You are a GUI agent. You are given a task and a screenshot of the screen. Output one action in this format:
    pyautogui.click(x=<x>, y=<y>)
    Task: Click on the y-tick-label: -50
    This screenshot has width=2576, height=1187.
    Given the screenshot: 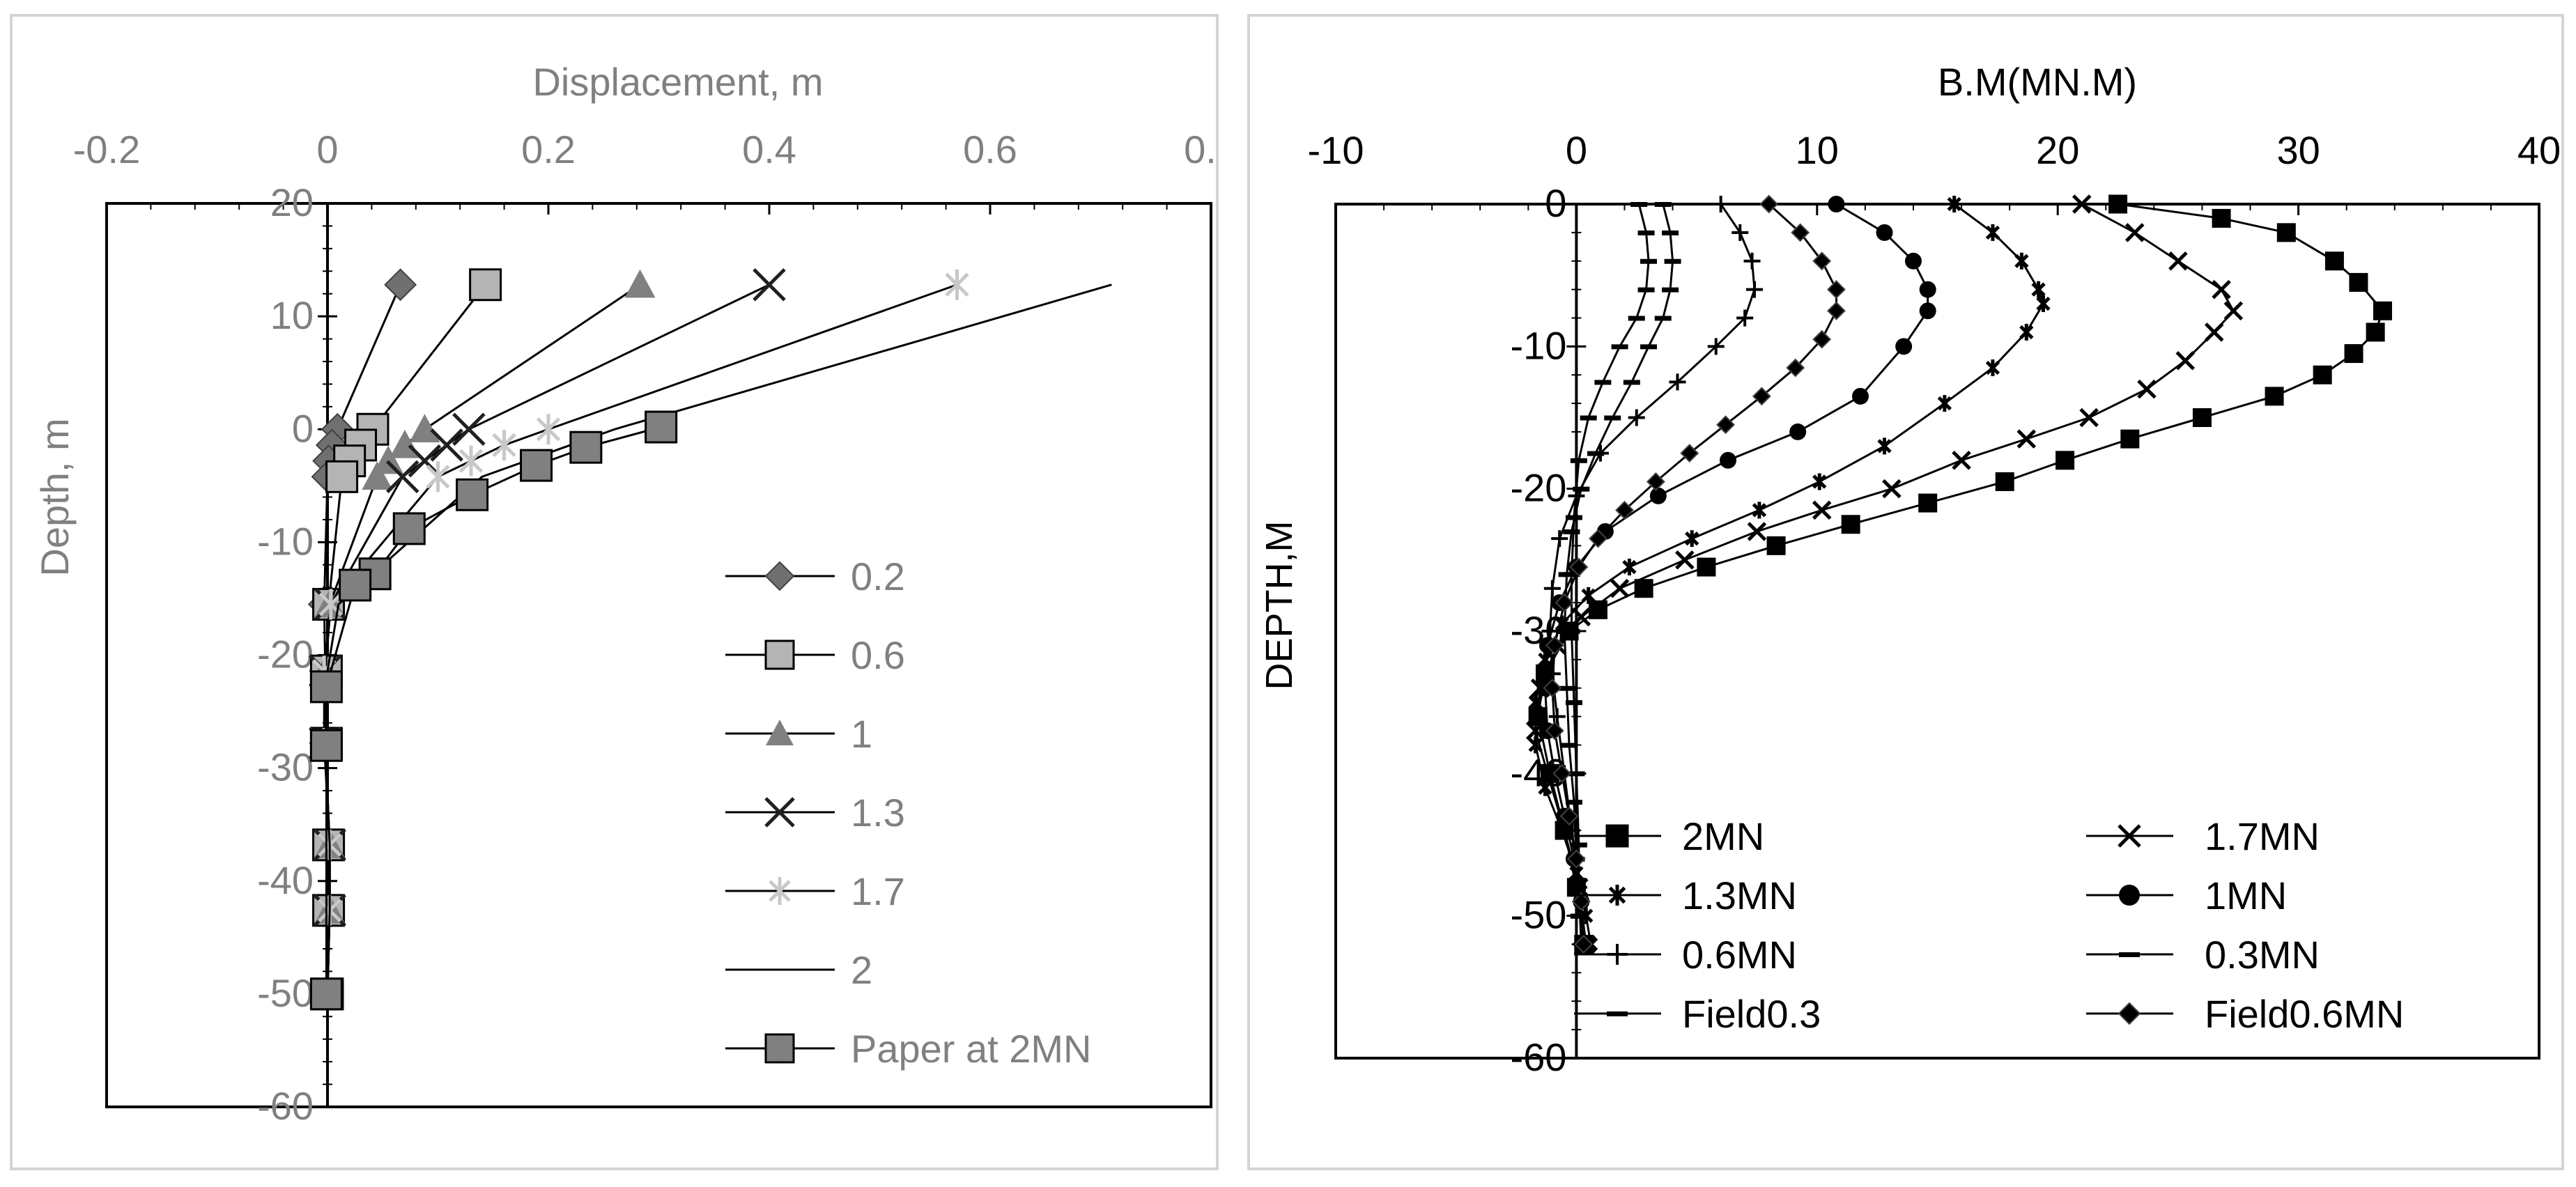 What is the action you would take?
    pyautogui.click(x=285, y=993)
    